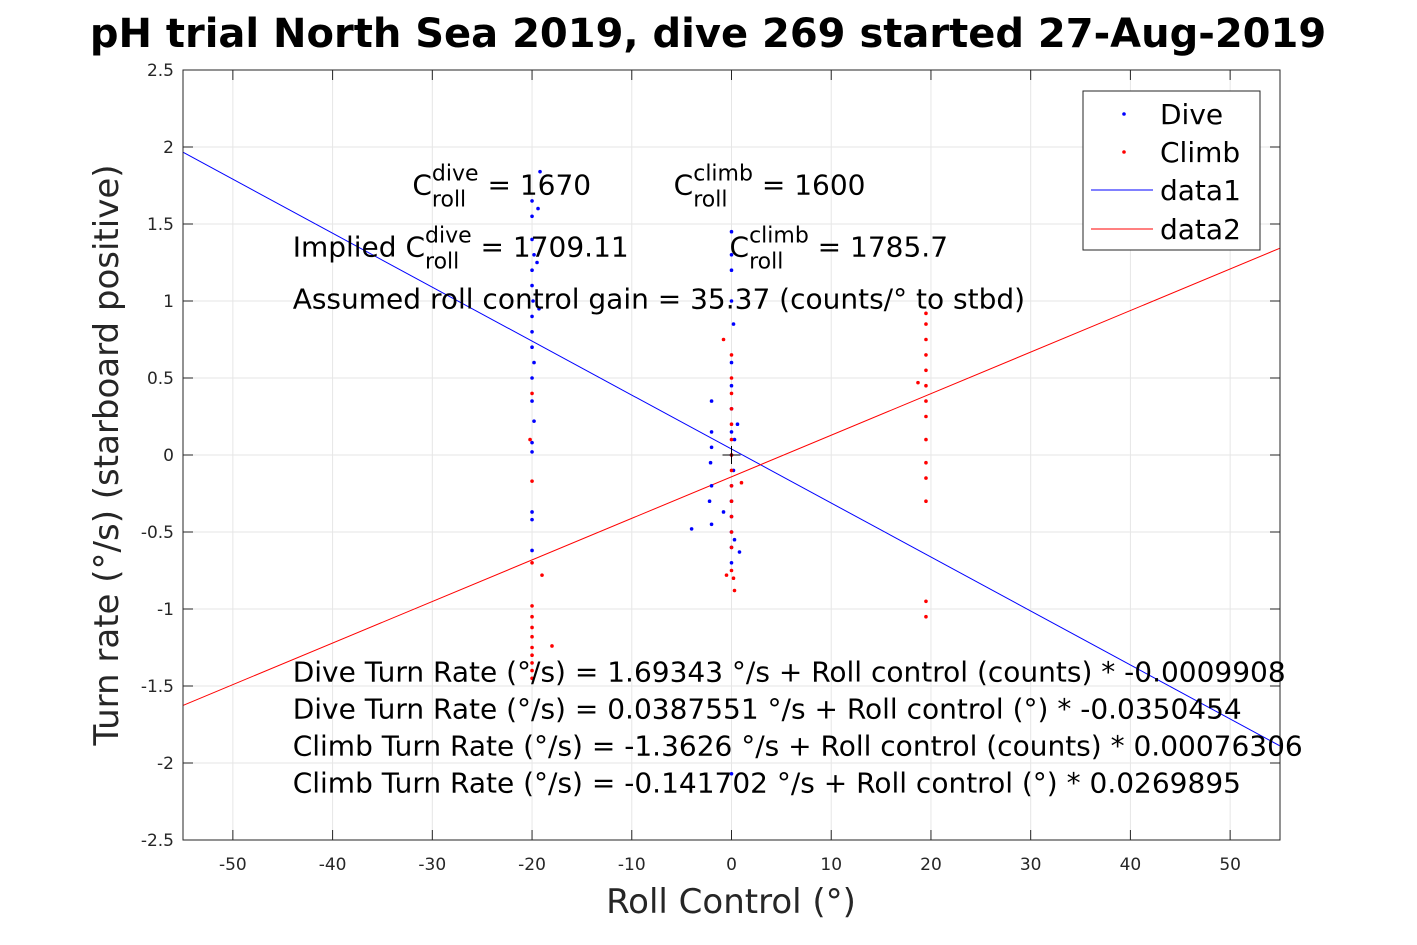  I want to click on annotation-cclimb: Cclimb roll = 1600, so click(770, 187).